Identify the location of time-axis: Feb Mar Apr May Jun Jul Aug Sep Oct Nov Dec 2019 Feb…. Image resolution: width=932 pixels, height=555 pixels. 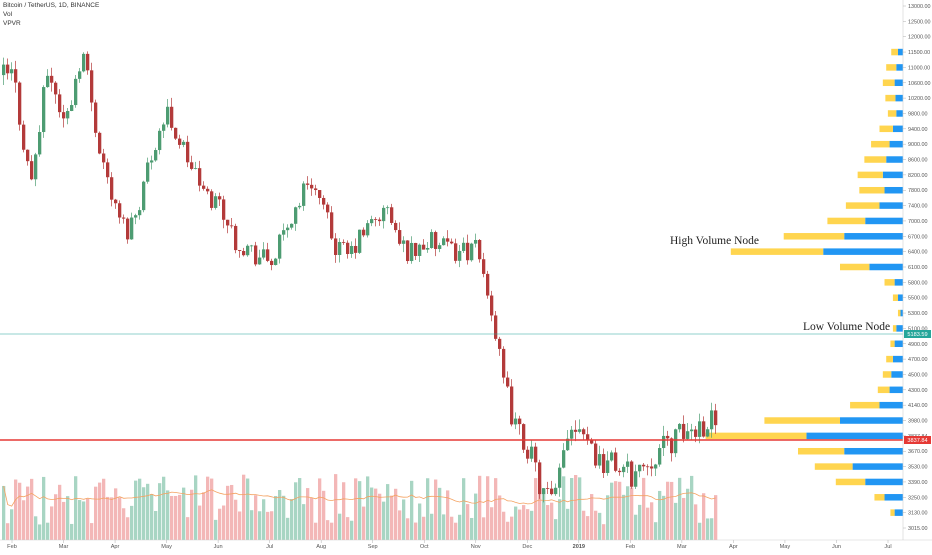
(449, 545).